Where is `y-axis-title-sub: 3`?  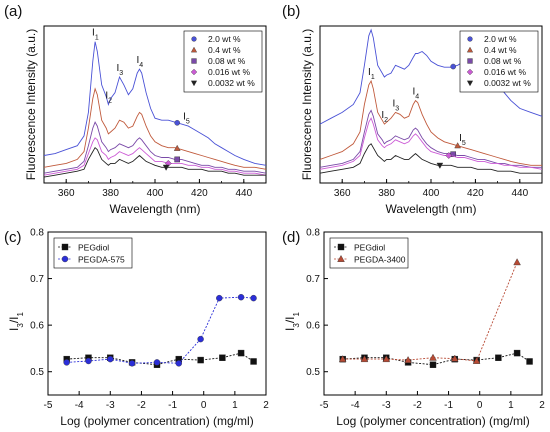
y-axis-title-sub: 3 is located at coordinates (296, 325).